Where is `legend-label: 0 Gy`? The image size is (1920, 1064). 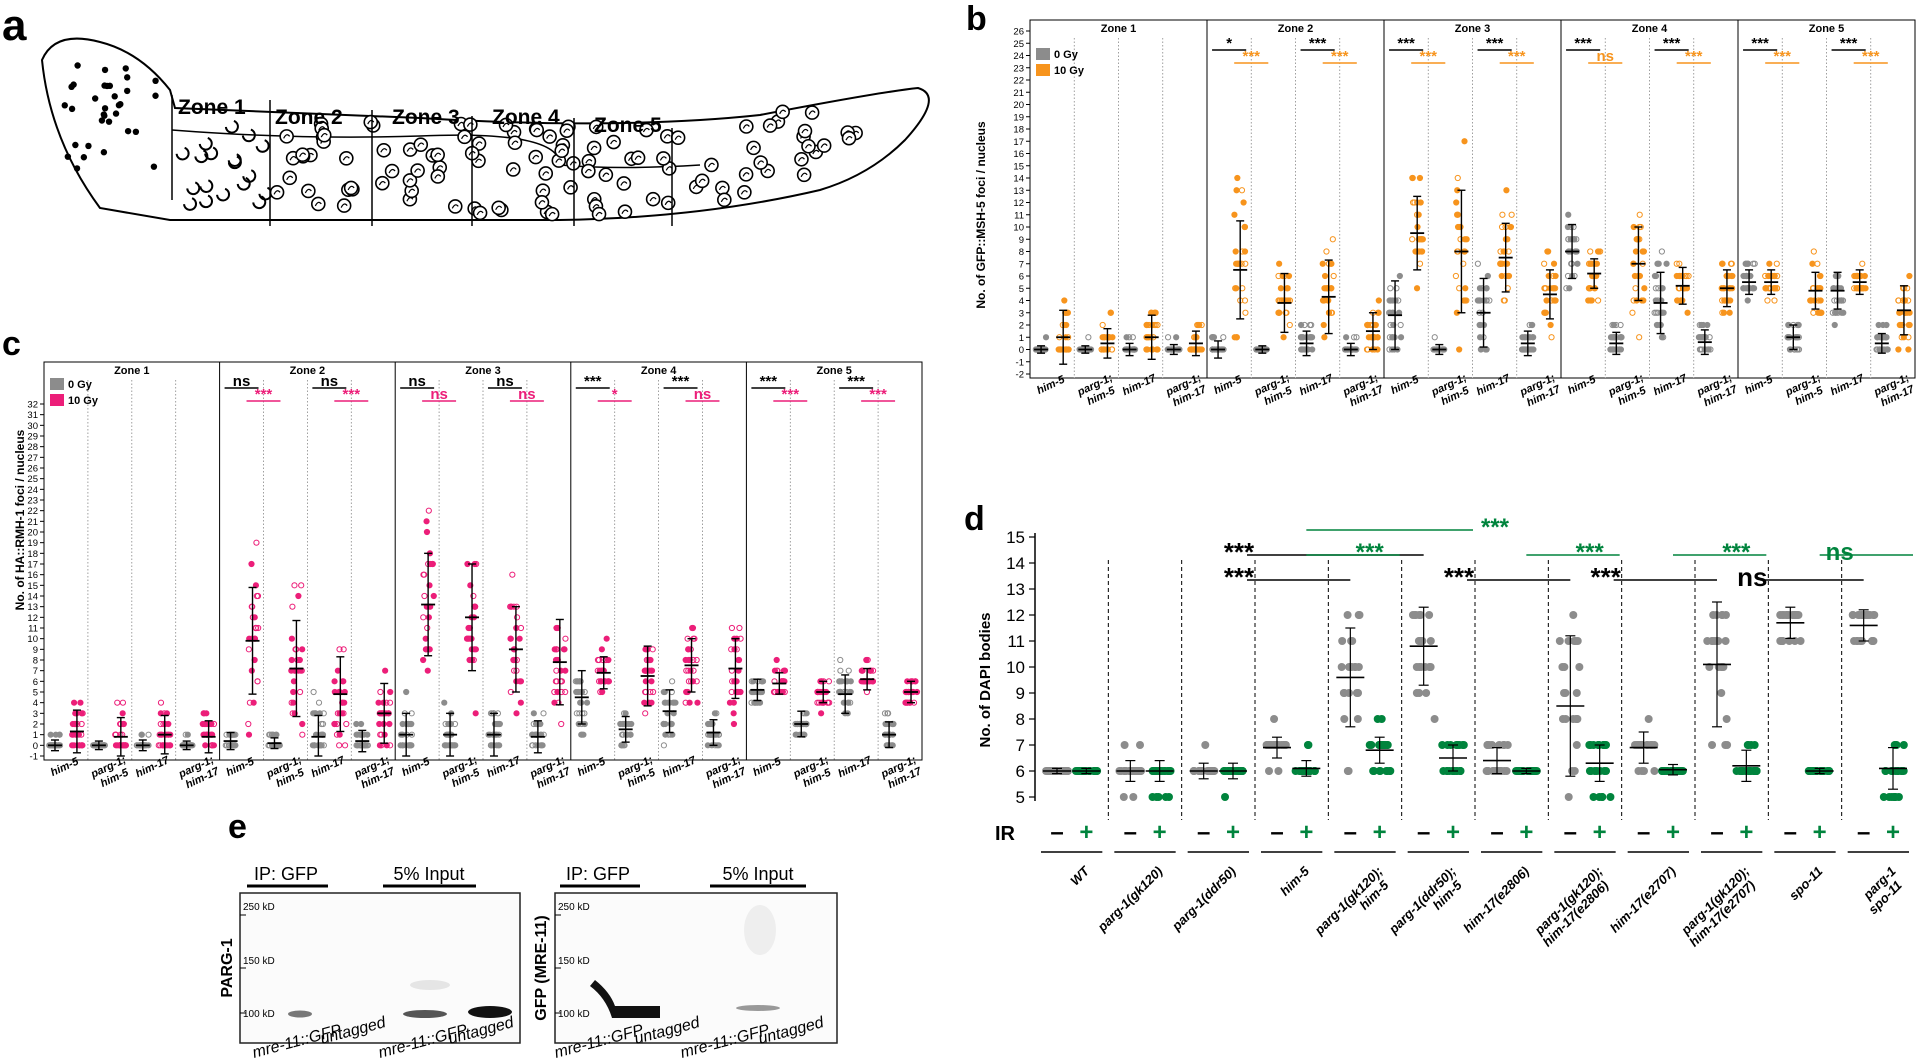 legend-label: 0 Gy is located at coordinates (80, 385).